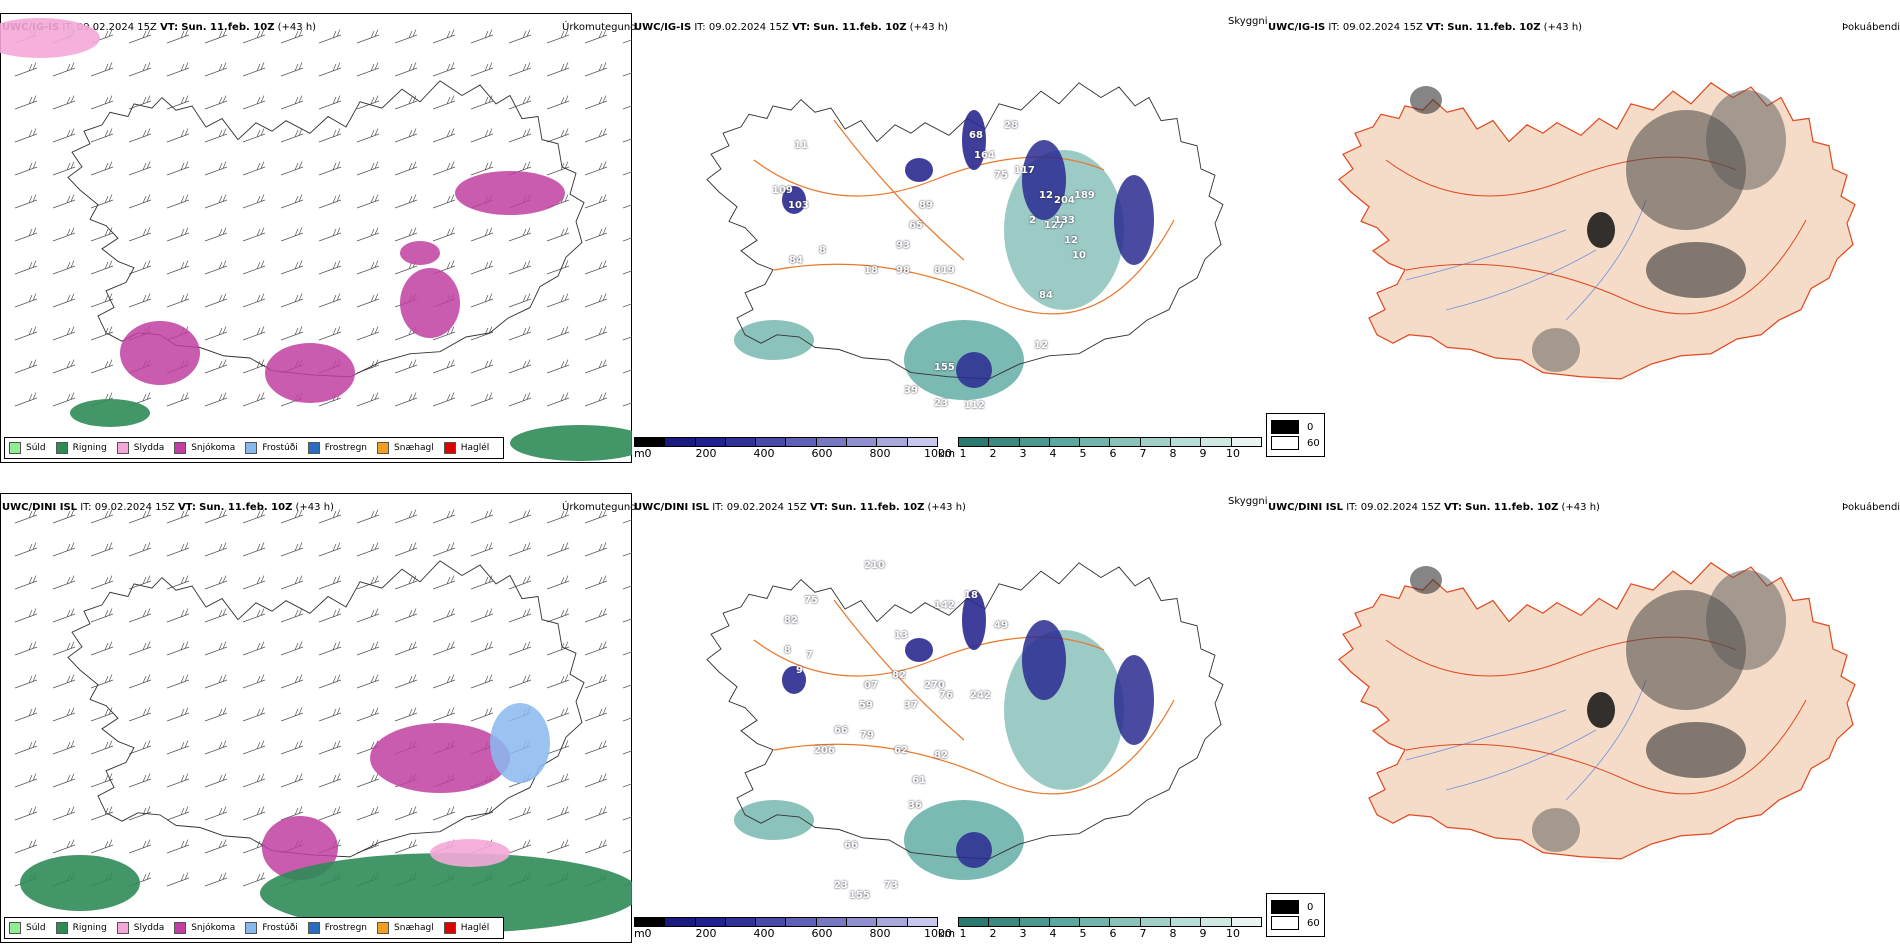 The image size is (1900, 950). Describe the element at coordinates (1143, 453) in the screenshot. I see `colorbar-tick: 7` at that location.